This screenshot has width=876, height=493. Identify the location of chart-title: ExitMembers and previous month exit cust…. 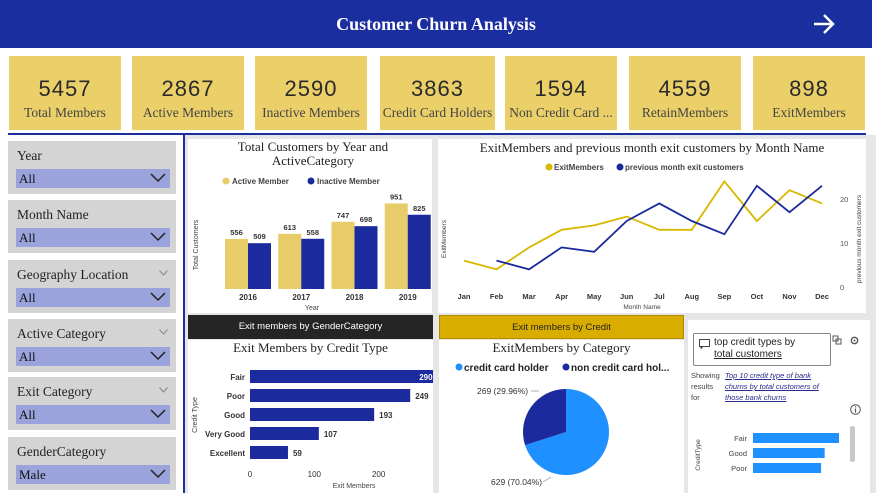
(652, 147).